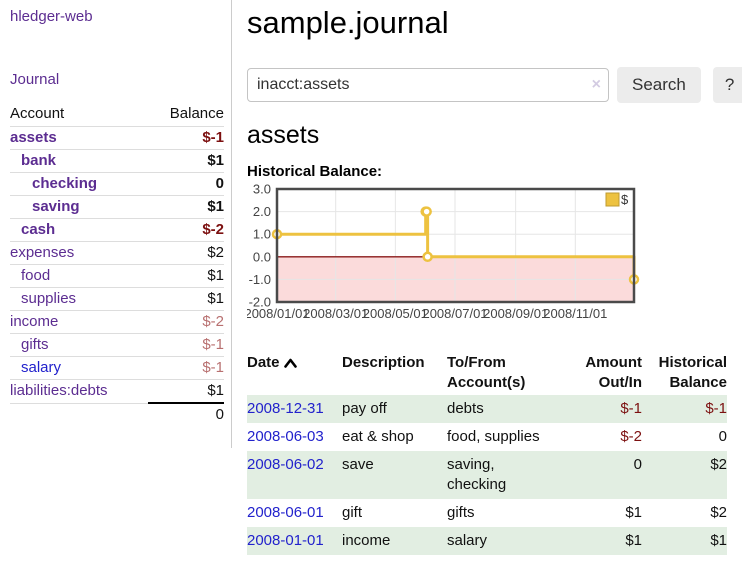 The width and height of the screenshot is (742, 582). I want to click on transaction-balance: $-1, so click(716, 408).